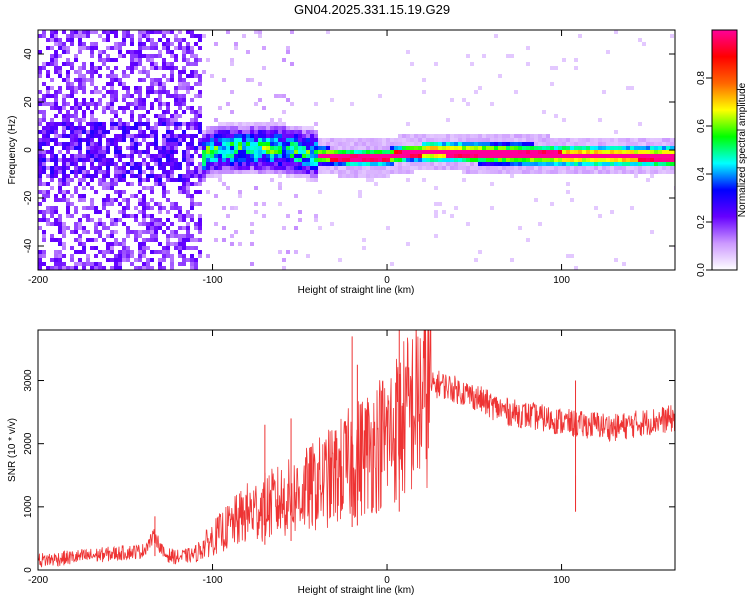 The image size is (750, 600). I want to click on heatmap-cell-1964, so click(340, 152).